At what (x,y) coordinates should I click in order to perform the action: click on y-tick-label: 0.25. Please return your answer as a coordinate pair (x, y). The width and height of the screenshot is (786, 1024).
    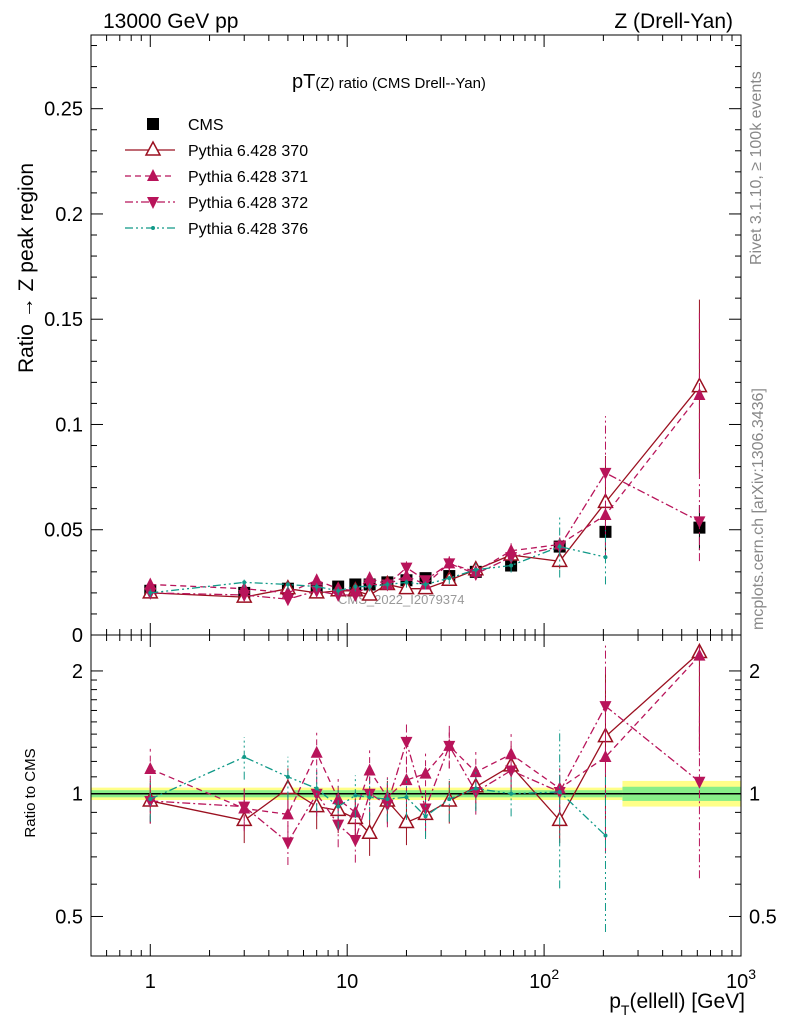
    Looking at the image, I should click on (63, 110).